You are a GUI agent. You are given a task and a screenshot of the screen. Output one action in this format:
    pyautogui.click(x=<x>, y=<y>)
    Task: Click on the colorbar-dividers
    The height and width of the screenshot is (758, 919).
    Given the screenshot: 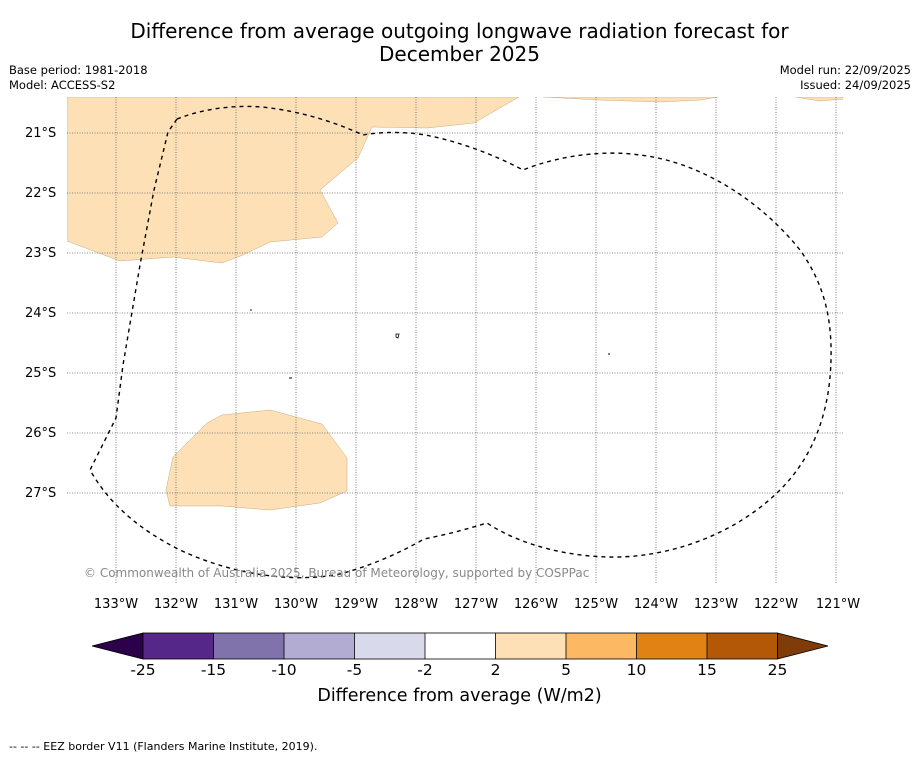 What is the action you would take?
    pyautogui.click(x=460, y=646)
    